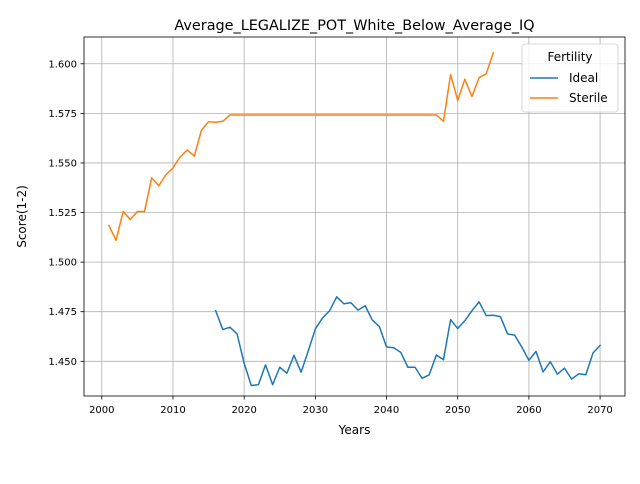 The width and height of the screenshot is (640, 484). What do you see at coordinates (243, 410) in the screenshot?
I see `x-tick-label: 2020` at bounding box center [243, 410].